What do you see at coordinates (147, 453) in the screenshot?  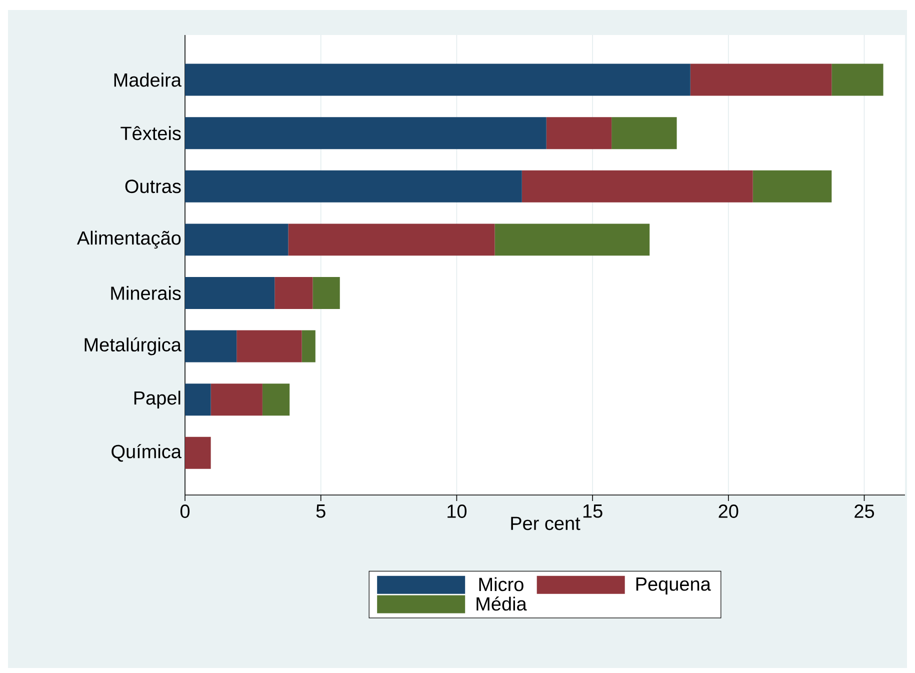 I see `y-tick-label: Química` at bounding box center [147, 453].